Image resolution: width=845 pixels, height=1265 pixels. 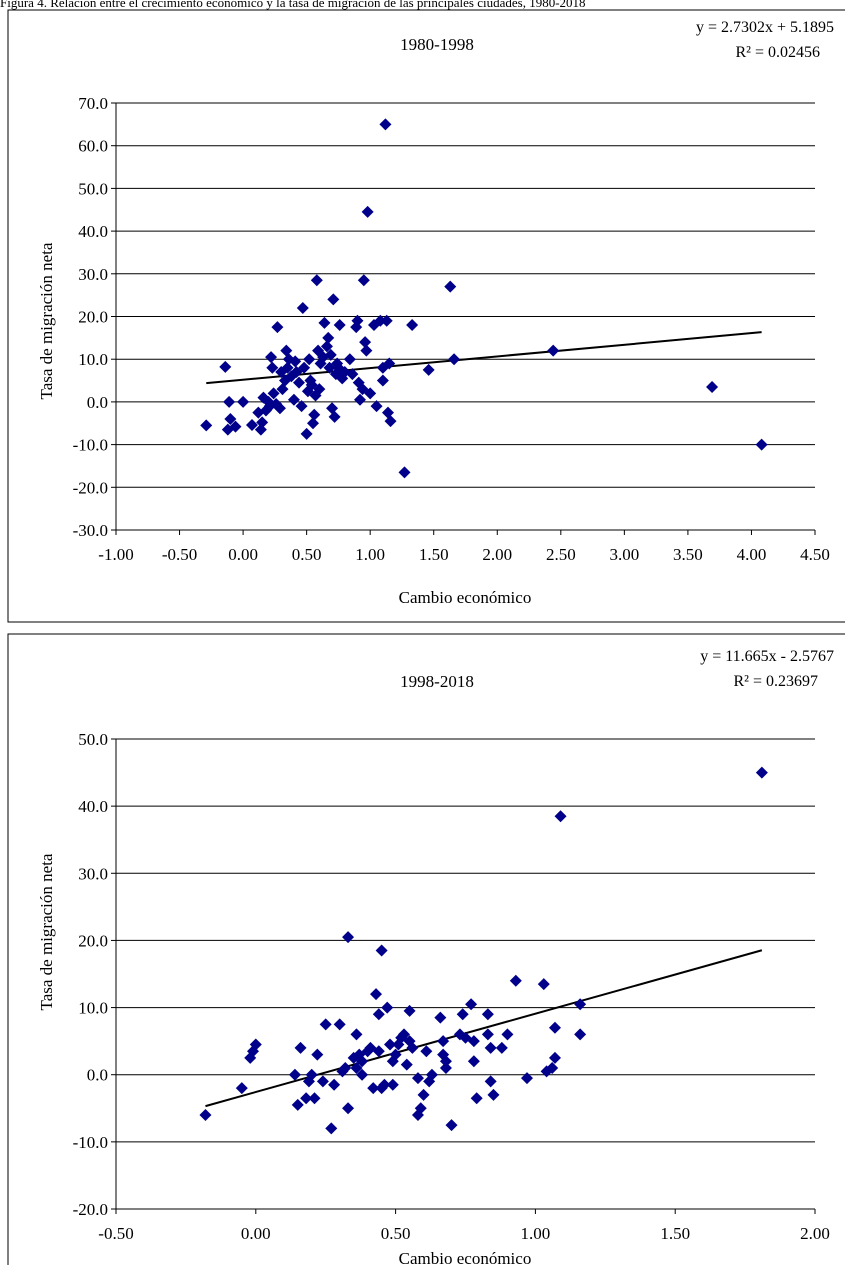 I want to click on y-tick-label: 60.0, so click(x=93, y=146).